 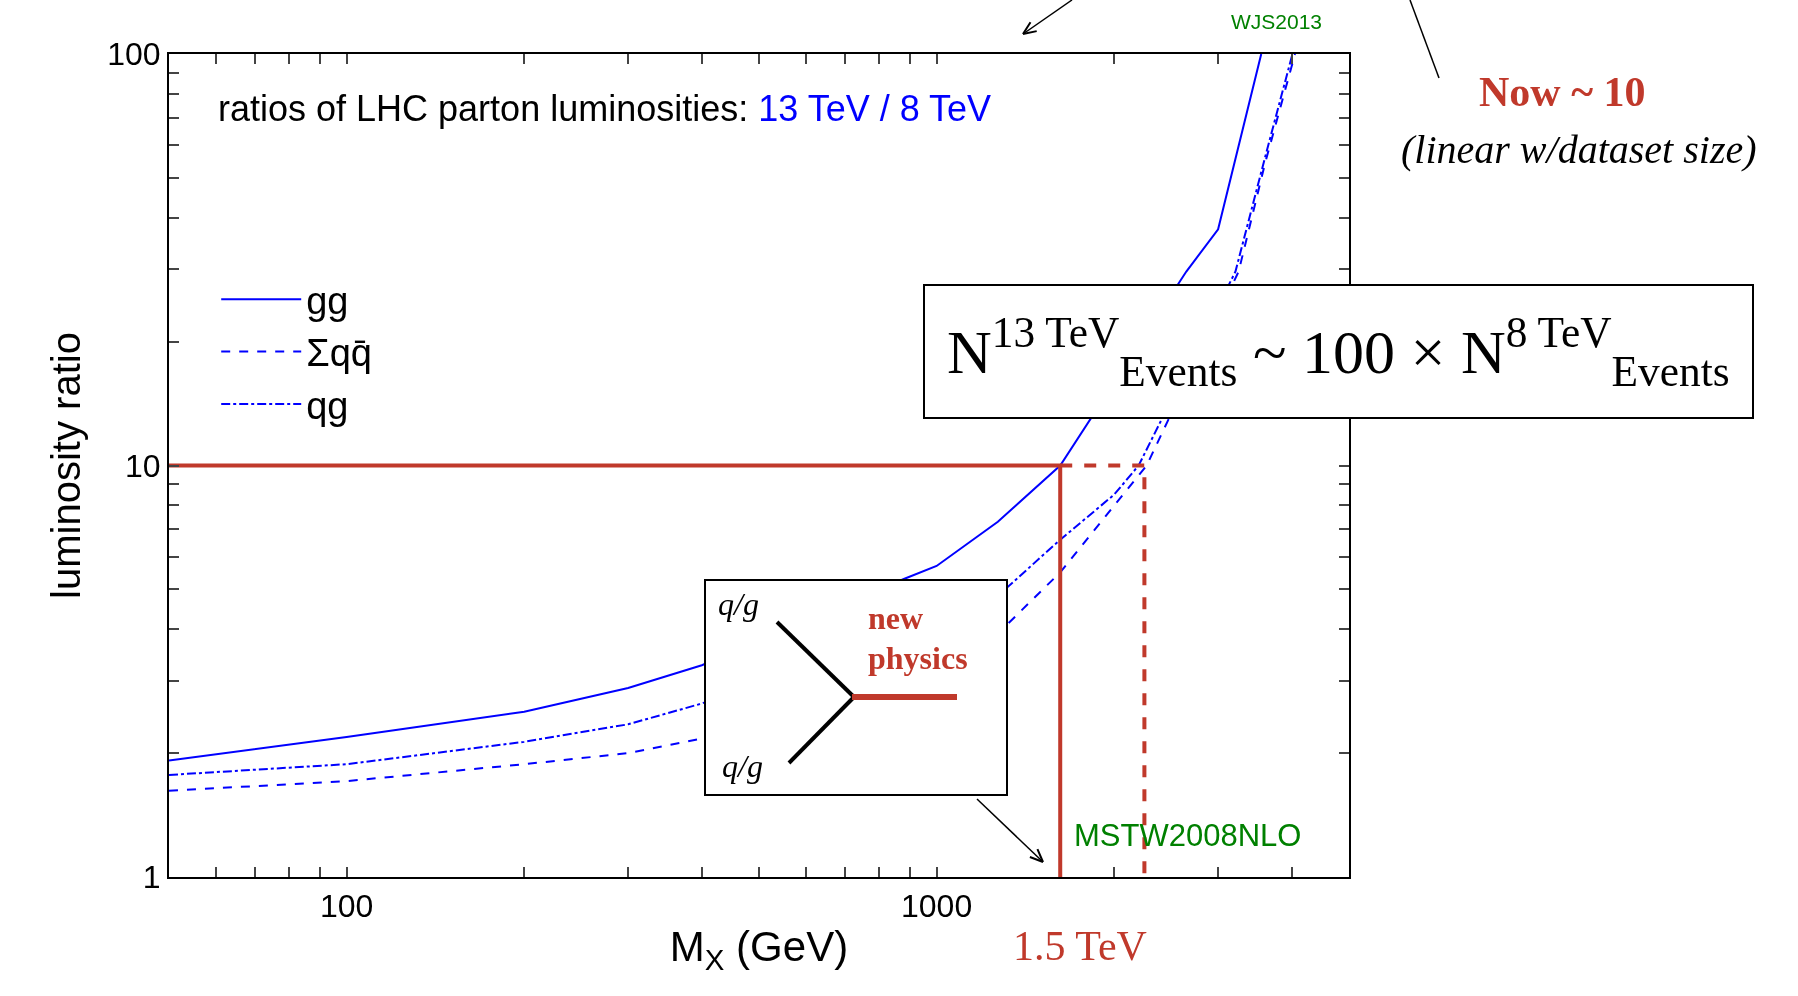 What do you see at coordinates (134, 54) in the screenshot?
I see `y-tick-label: 100` at bounding box center [134, 54].